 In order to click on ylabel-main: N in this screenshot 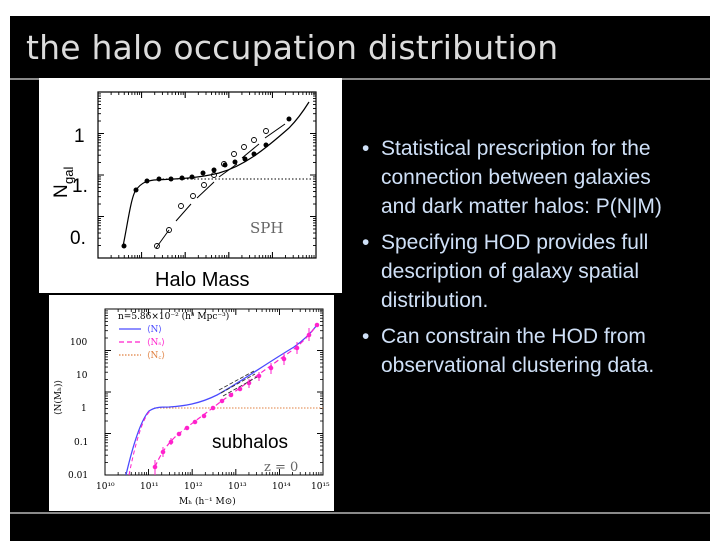, I will do `click(61, 191)`.